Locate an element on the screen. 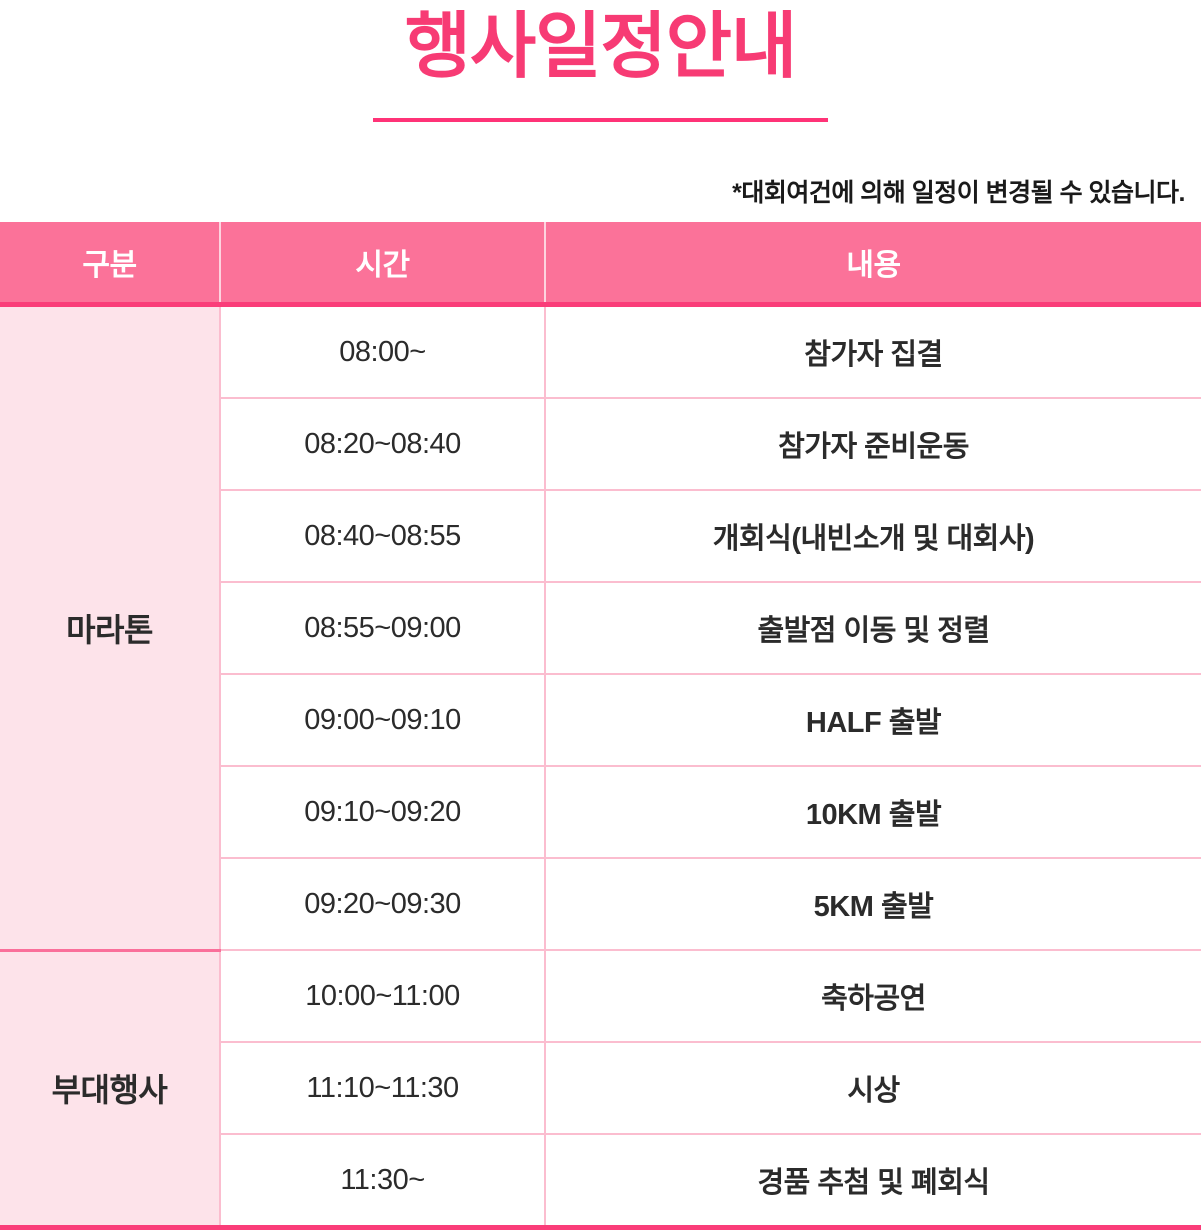 The height and width of the screenshot is (1230, 1201). row-time: 11:30~ is located at coordinates (383, 1181).